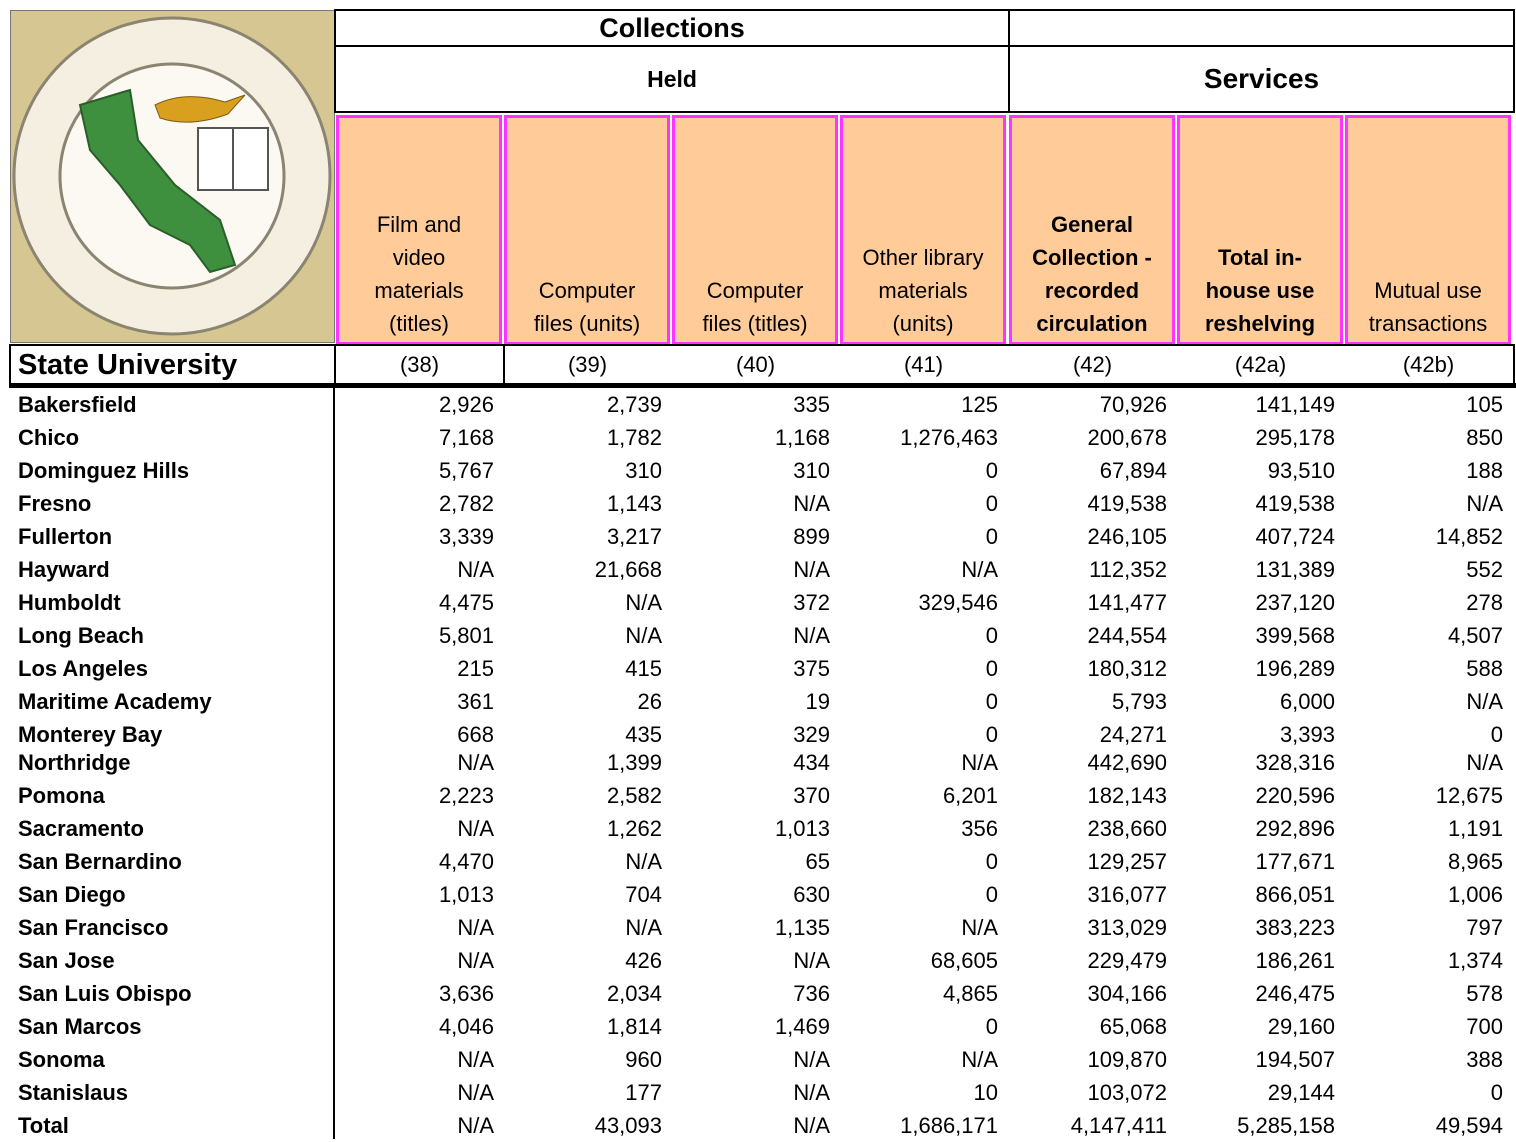  I want to click on cell-value: 141,149, so click(1295, 404).